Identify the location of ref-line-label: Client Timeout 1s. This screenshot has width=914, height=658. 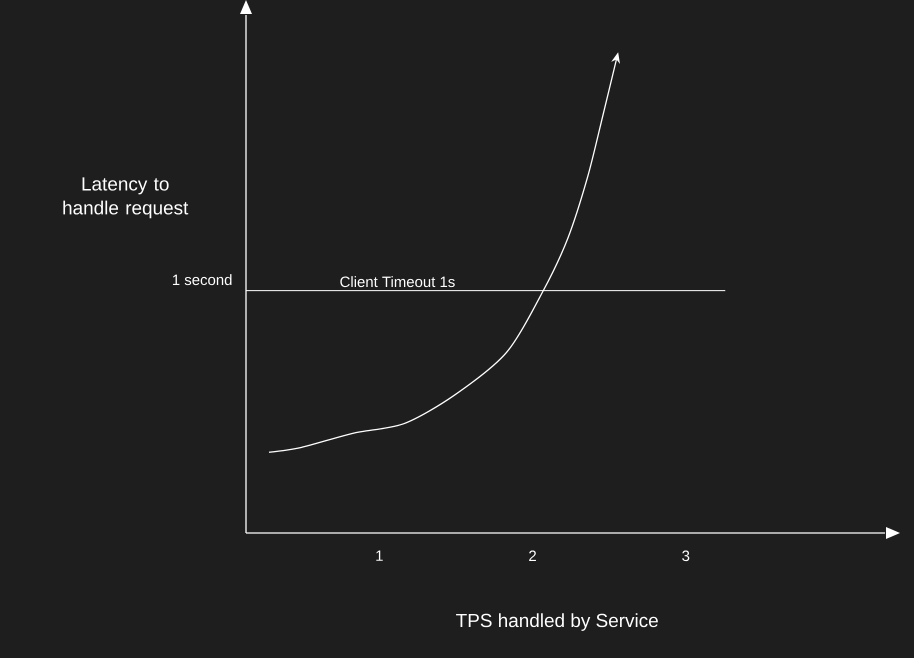
(397, 282).